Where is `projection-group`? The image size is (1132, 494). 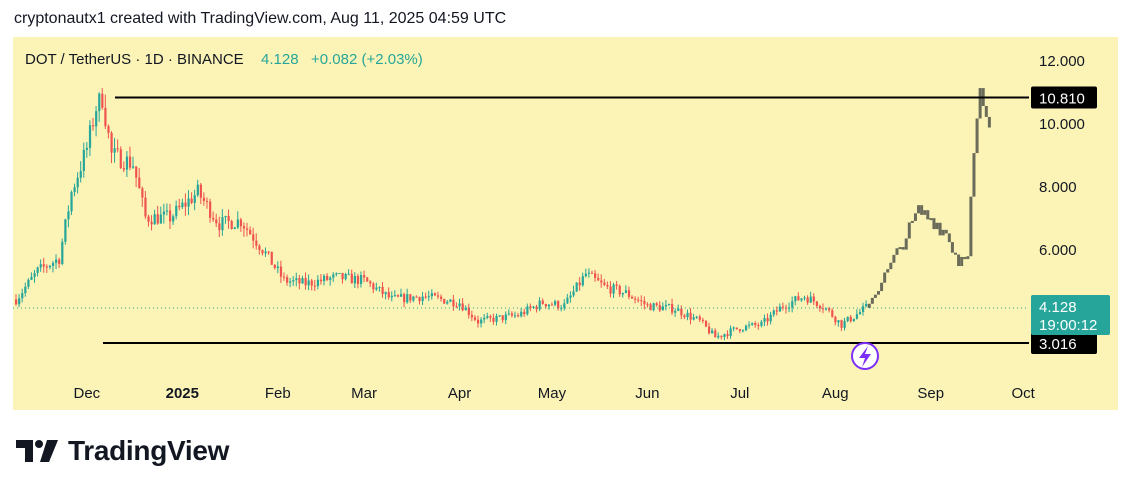
projection-group is located at coordinates (929, 198).